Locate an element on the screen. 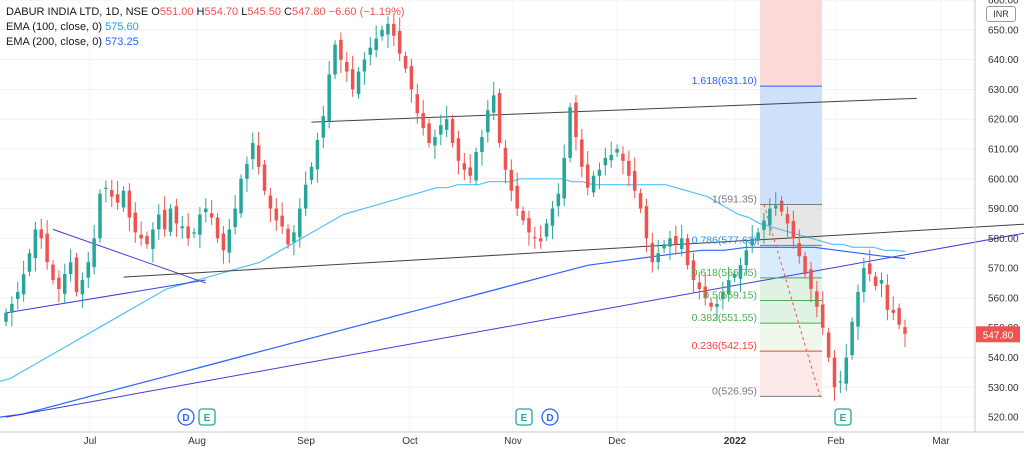 The width and height of the screenshot is (1024, 452). last-price-tag: 547.80 is located at coordinates (998, 334).